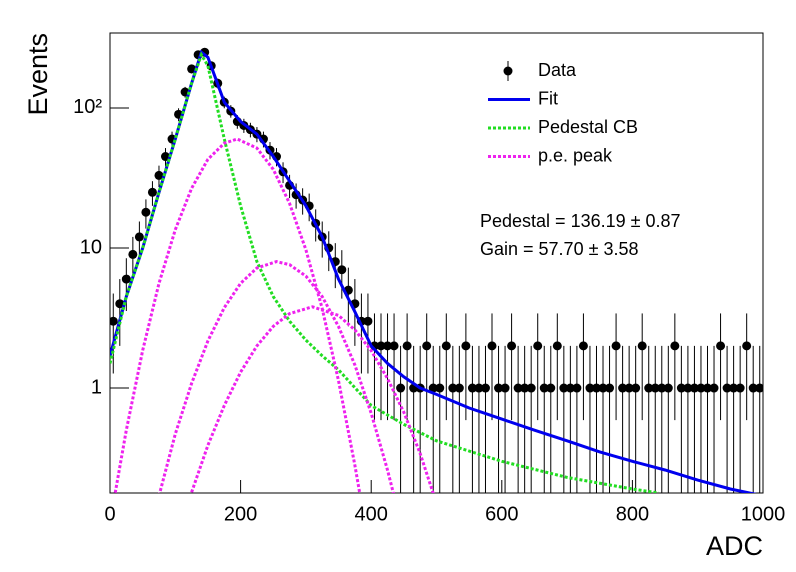 The image size is (796, 572). What do you see at coordinates (371, 514) in the screenshot?
I see `x-tick-label: 400` at bounding box center [371, 514].